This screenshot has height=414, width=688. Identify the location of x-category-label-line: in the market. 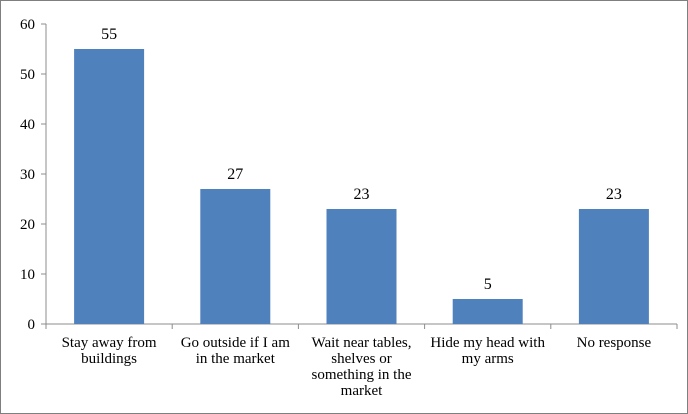
(236, 359).